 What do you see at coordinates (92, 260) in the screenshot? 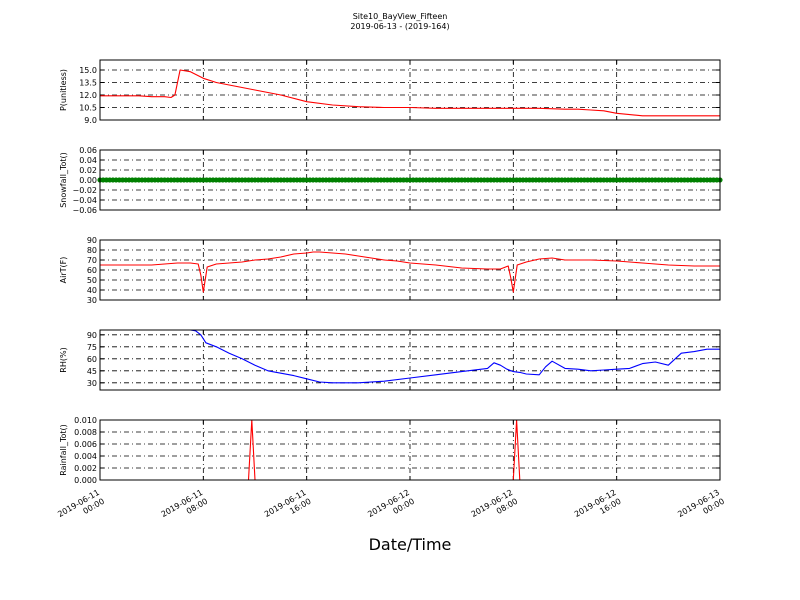
I see `y-tick-label: 70` at bounding box center [92, 260].